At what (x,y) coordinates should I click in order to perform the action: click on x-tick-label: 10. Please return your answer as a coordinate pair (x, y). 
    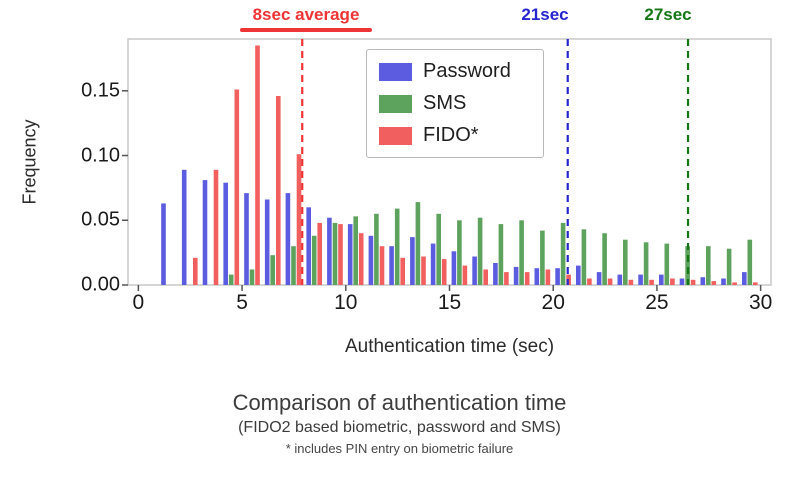
    Looking at the image, I should click on (346, 302).